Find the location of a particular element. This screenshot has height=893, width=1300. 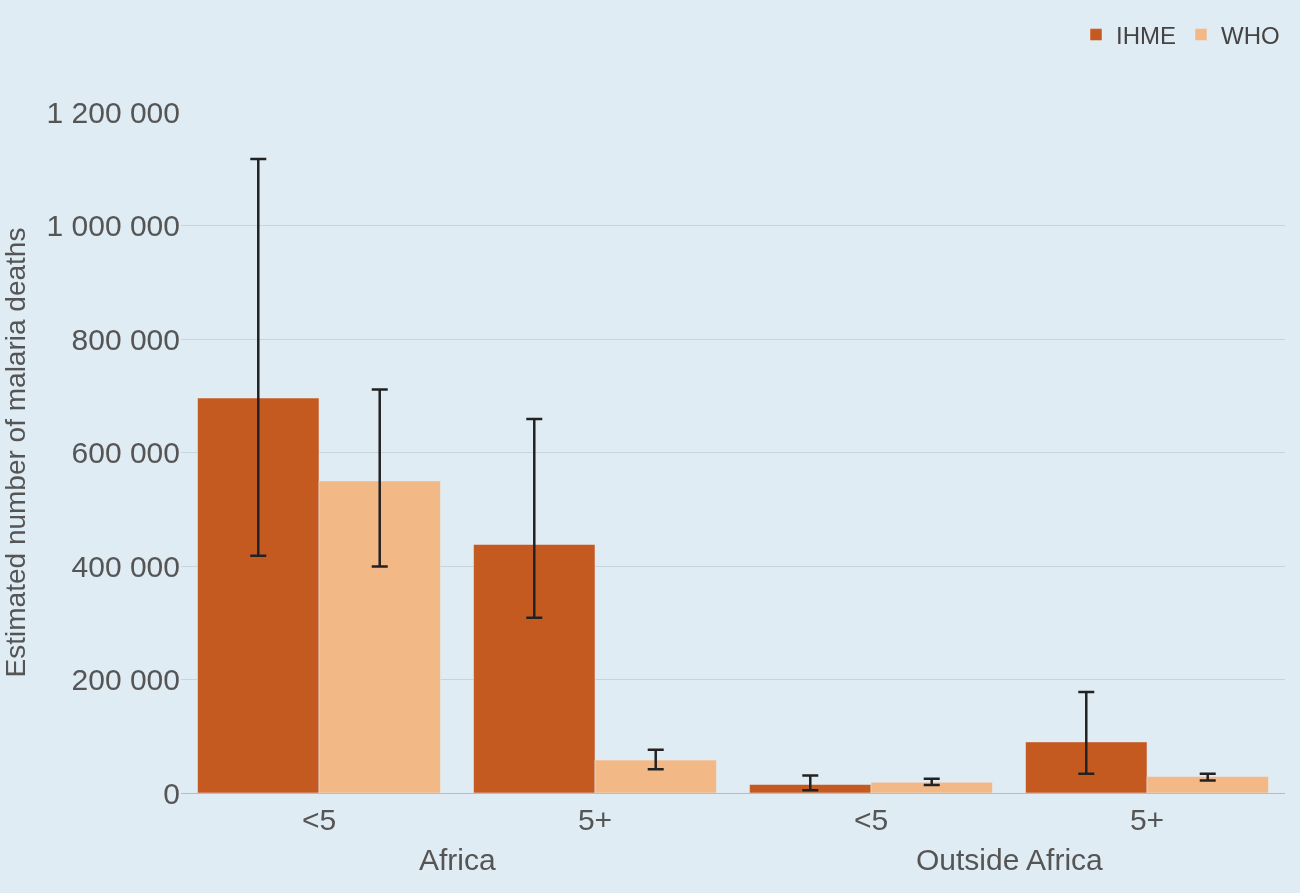

y-tick-label: 400 000 is located at coordinates (125, 566).